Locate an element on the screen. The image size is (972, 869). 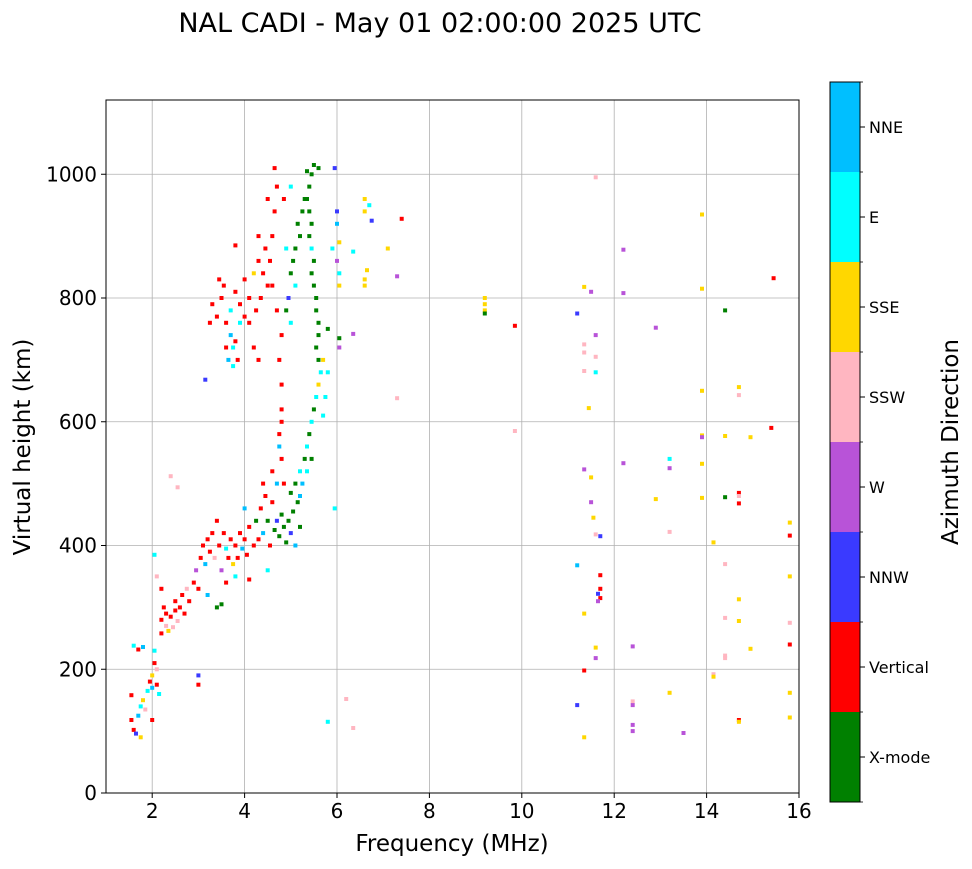
x-tick-label: 10 is located at coordinates (521, 811).